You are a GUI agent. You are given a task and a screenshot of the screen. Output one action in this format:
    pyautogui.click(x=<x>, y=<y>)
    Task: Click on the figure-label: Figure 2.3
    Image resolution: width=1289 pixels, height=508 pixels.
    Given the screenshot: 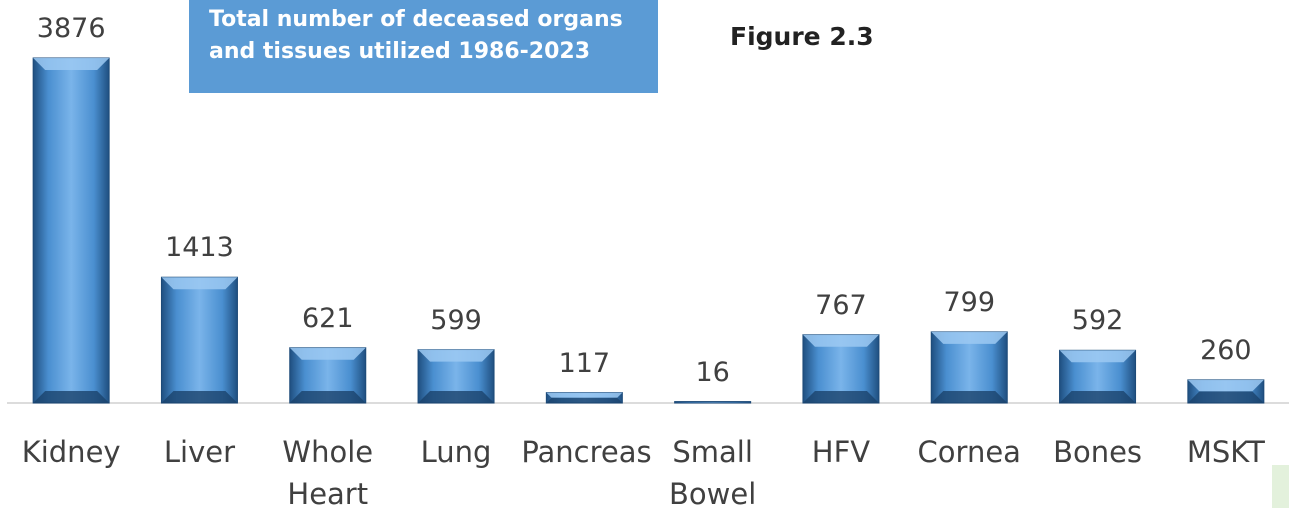 What is the action you would take?
    pyautogui.click(x=802, y=36)
    